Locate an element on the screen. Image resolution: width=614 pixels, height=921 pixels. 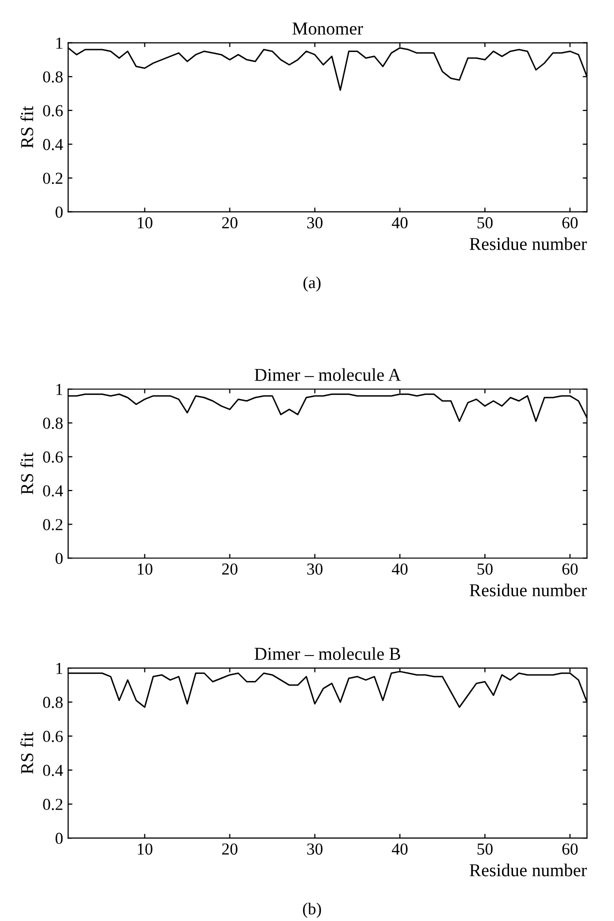
text: (b) is located at coordinates (312, 910).